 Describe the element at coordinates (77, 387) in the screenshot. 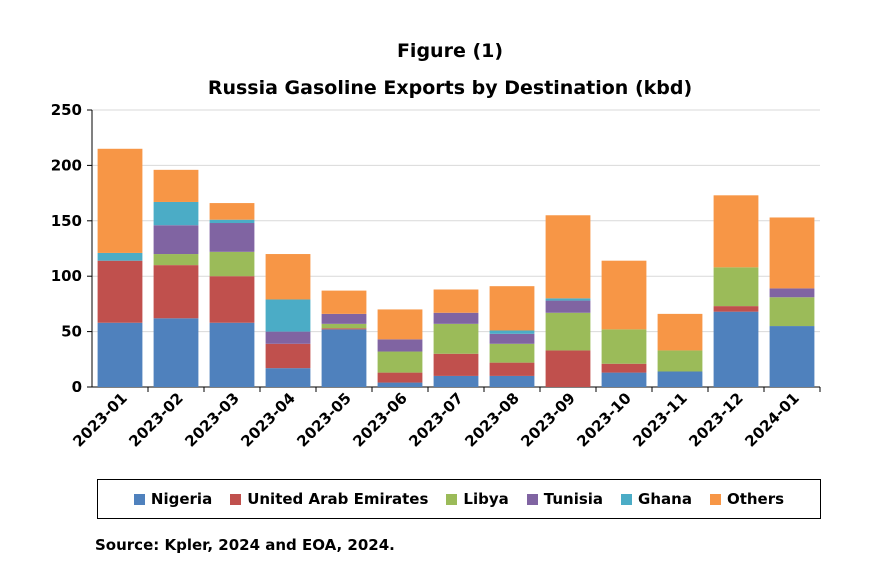

I see `y-tick-label: 0` at that location.